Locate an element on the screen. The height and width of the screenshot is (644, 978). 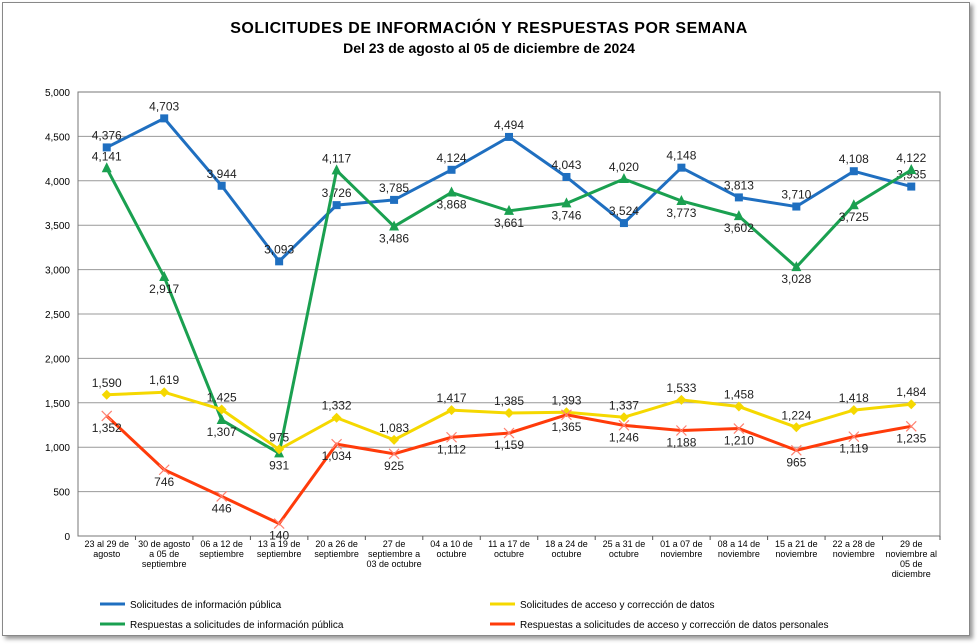
data-label: 1,224 is located at coordinates (796, 415).